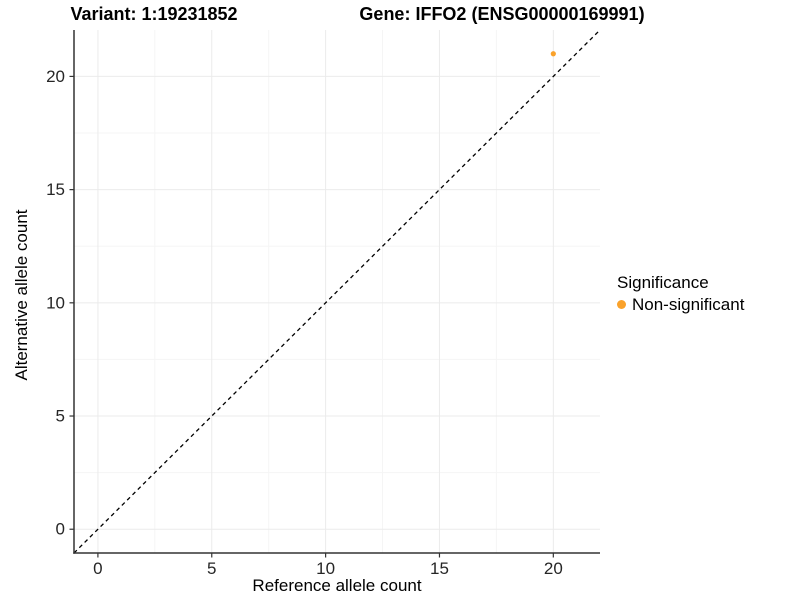 The image size is (800, 600). I want to click on y-tick-label-3: 15, so click(55, 189).